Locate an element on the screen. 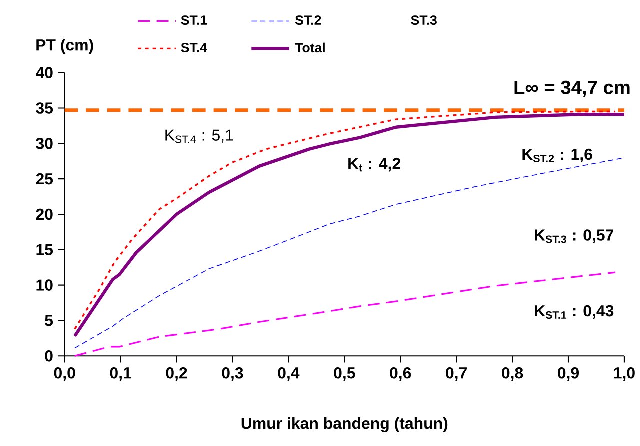  x-tick-label: 1,0 is located at coordinates (624, 375).